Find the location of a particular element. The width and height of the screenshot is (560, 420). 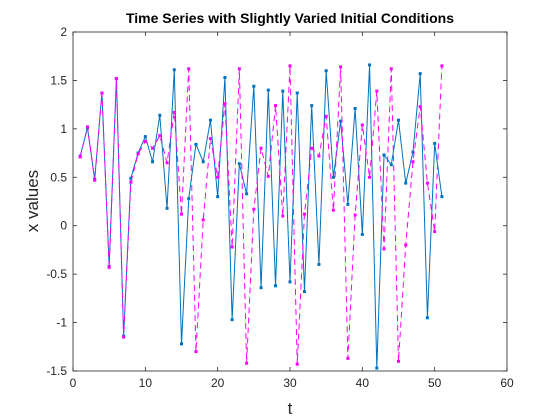

x-tick-label: 50 is located at coordinates (435, 383).